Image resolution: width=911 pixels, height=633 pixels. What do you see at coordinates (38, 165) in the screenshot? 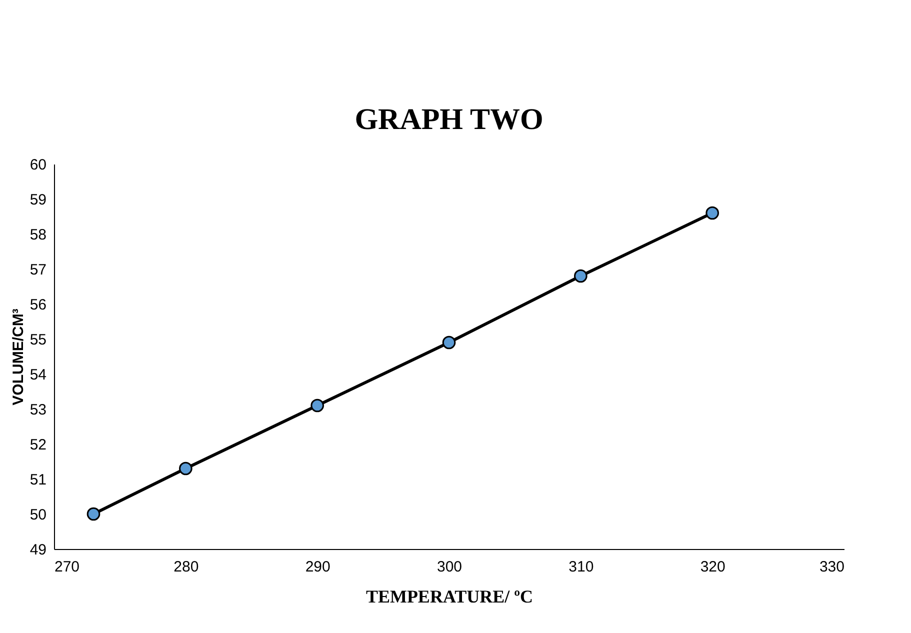
I see `y-tick-label: 60` at bounding box center [38, 165].